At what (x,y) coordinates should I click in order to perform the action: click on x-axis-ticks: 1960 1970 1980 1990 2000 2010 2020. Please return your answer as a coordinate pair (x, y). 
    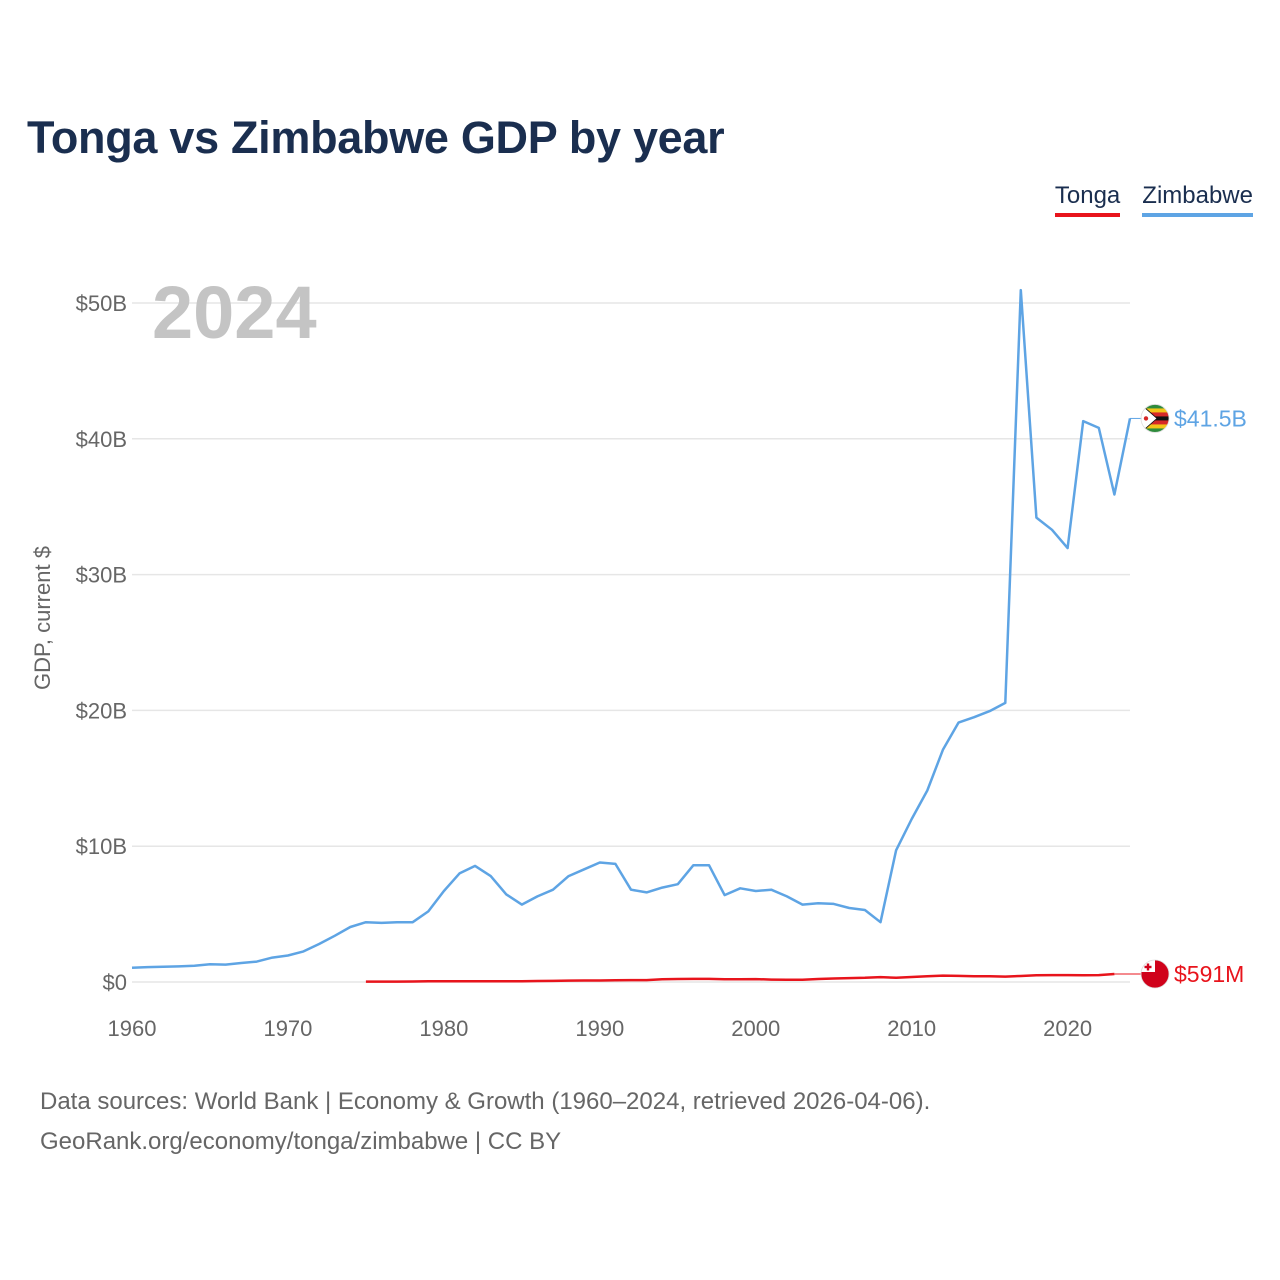
    Looking at the image, I should click on (600, 1028).